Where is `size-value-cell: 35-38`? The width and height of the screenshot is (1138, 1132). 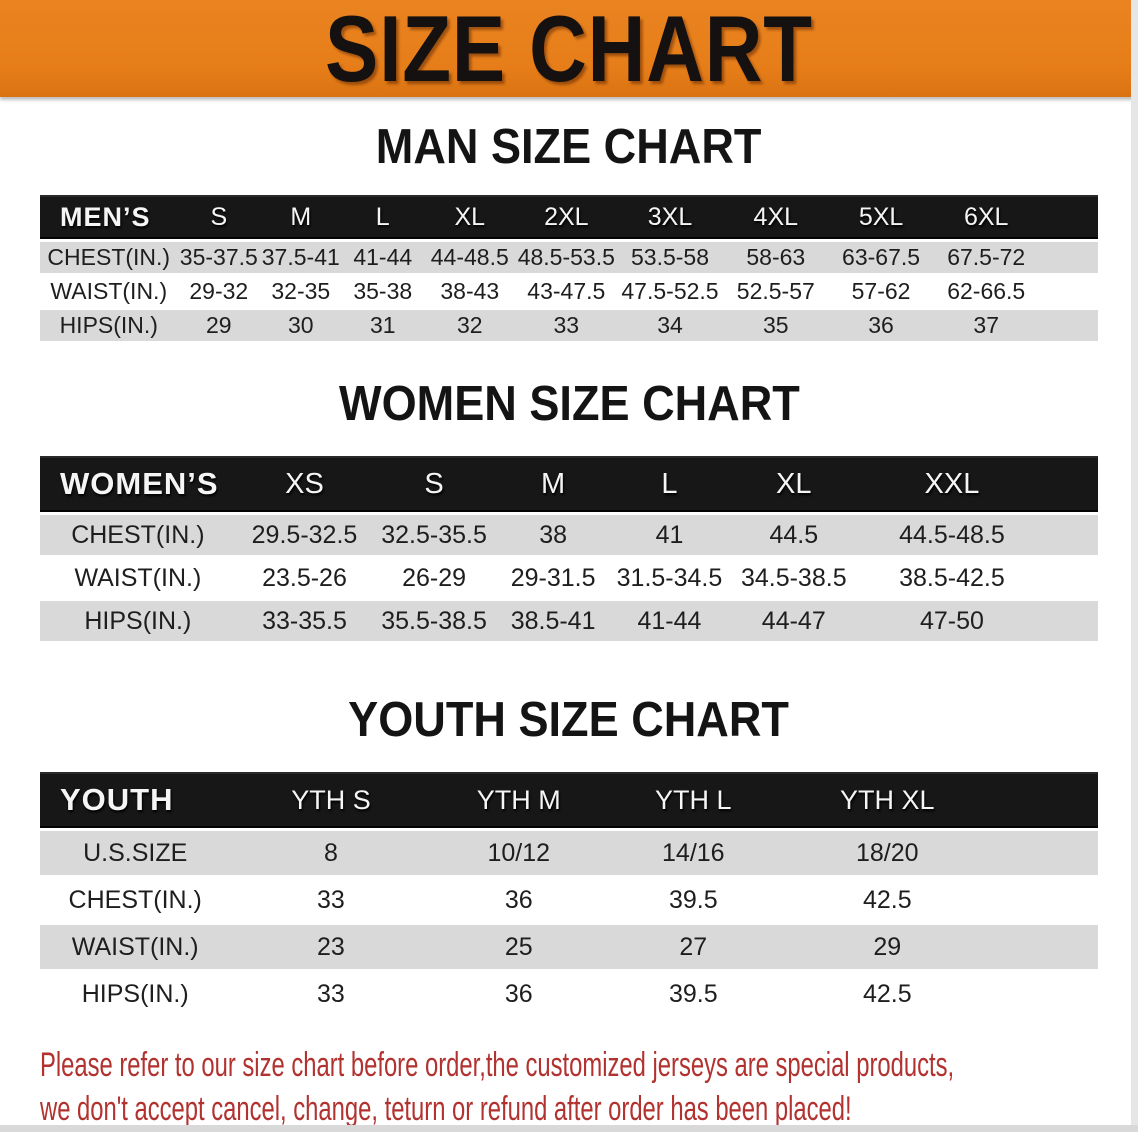
size-value-cell: 35-38 is located at coordinates (383, 291).